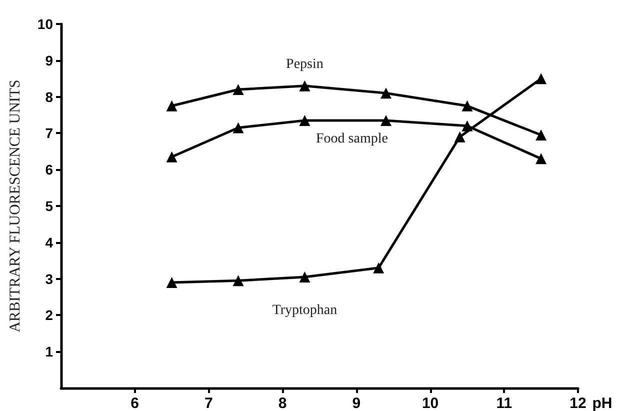 The image size is (620, 411). Describe the element at coordinates (49, 278) in the screenshot. I see `y-tick-label: 3` at that location.